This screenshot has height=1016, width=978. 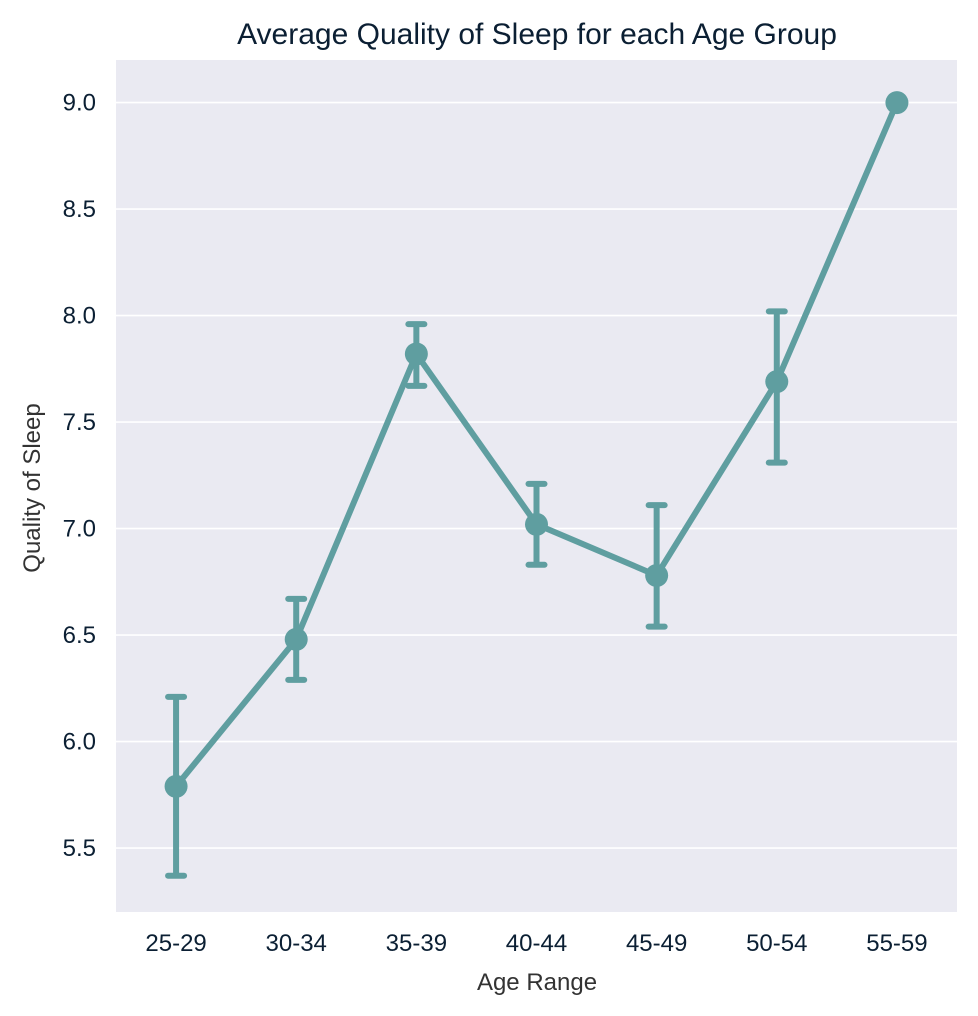 I want to click on y-axis-label: Quality of Sleep, so click(x=32, y=487).